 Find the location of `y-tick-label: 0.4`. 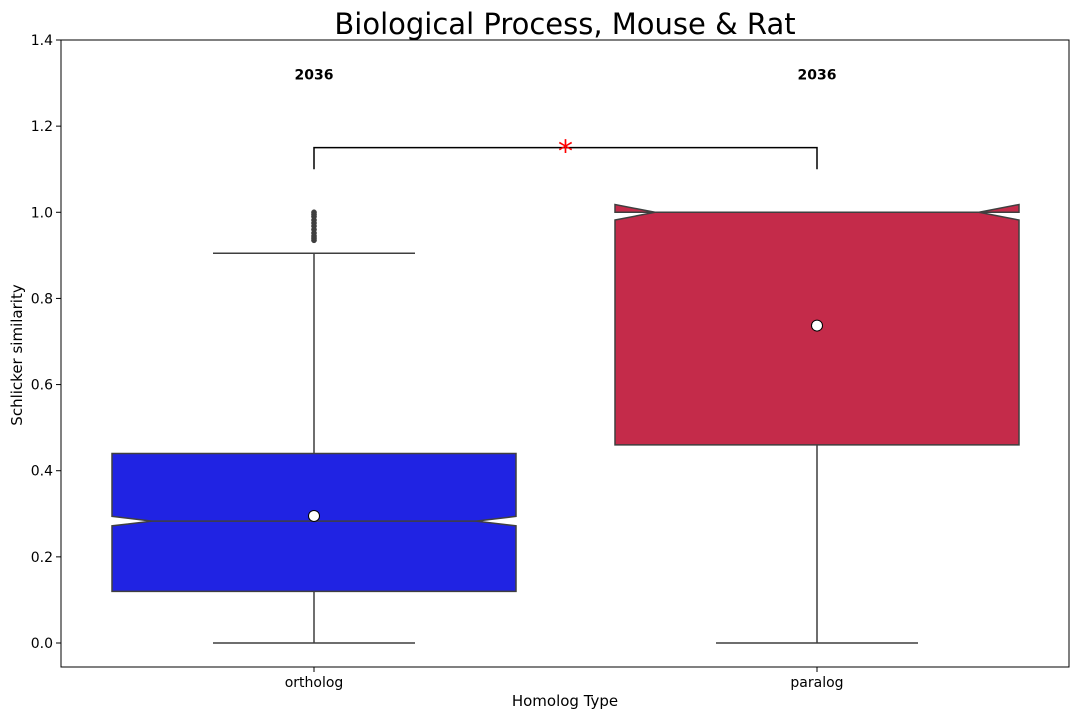

y-tick-label: 0.4 is located at coordinates (42, 472).